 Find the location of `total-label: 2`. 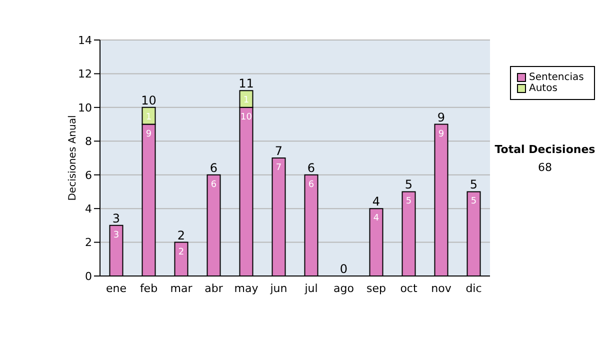

total-label: 2 is located at coordinates (181, 235).